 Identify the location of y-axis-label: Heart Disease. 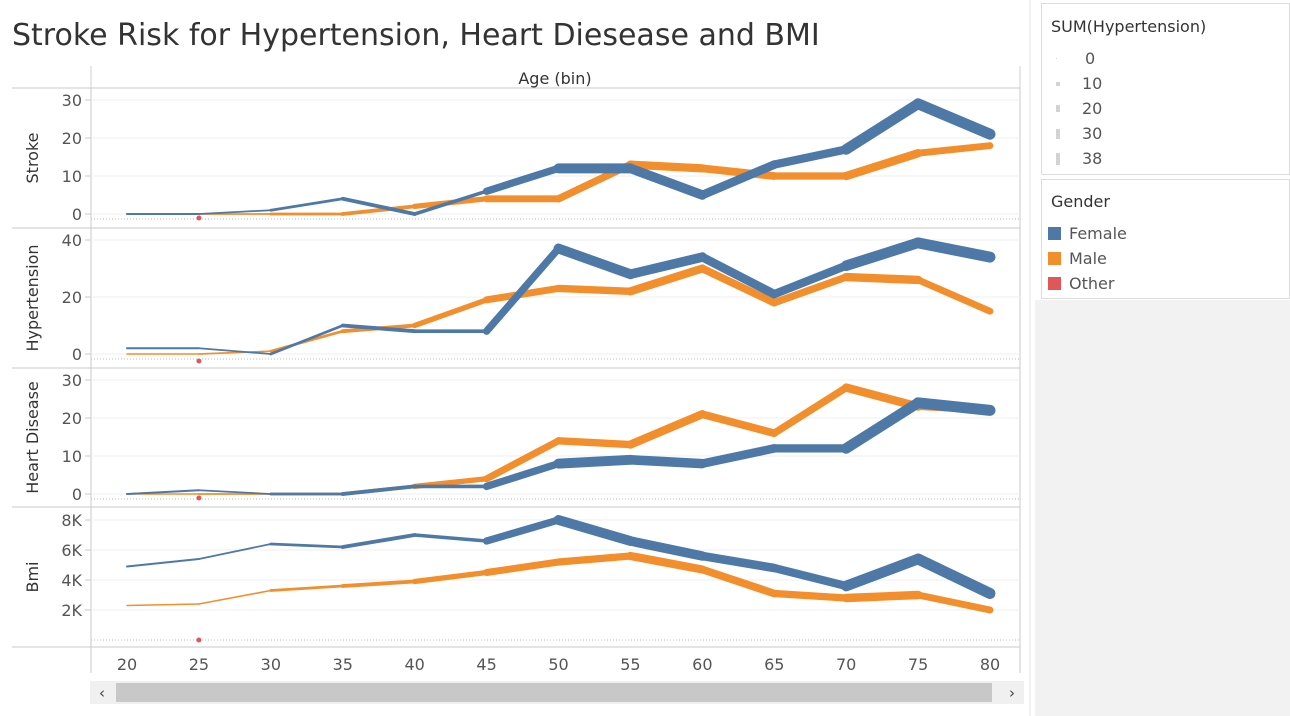
(32, 437).